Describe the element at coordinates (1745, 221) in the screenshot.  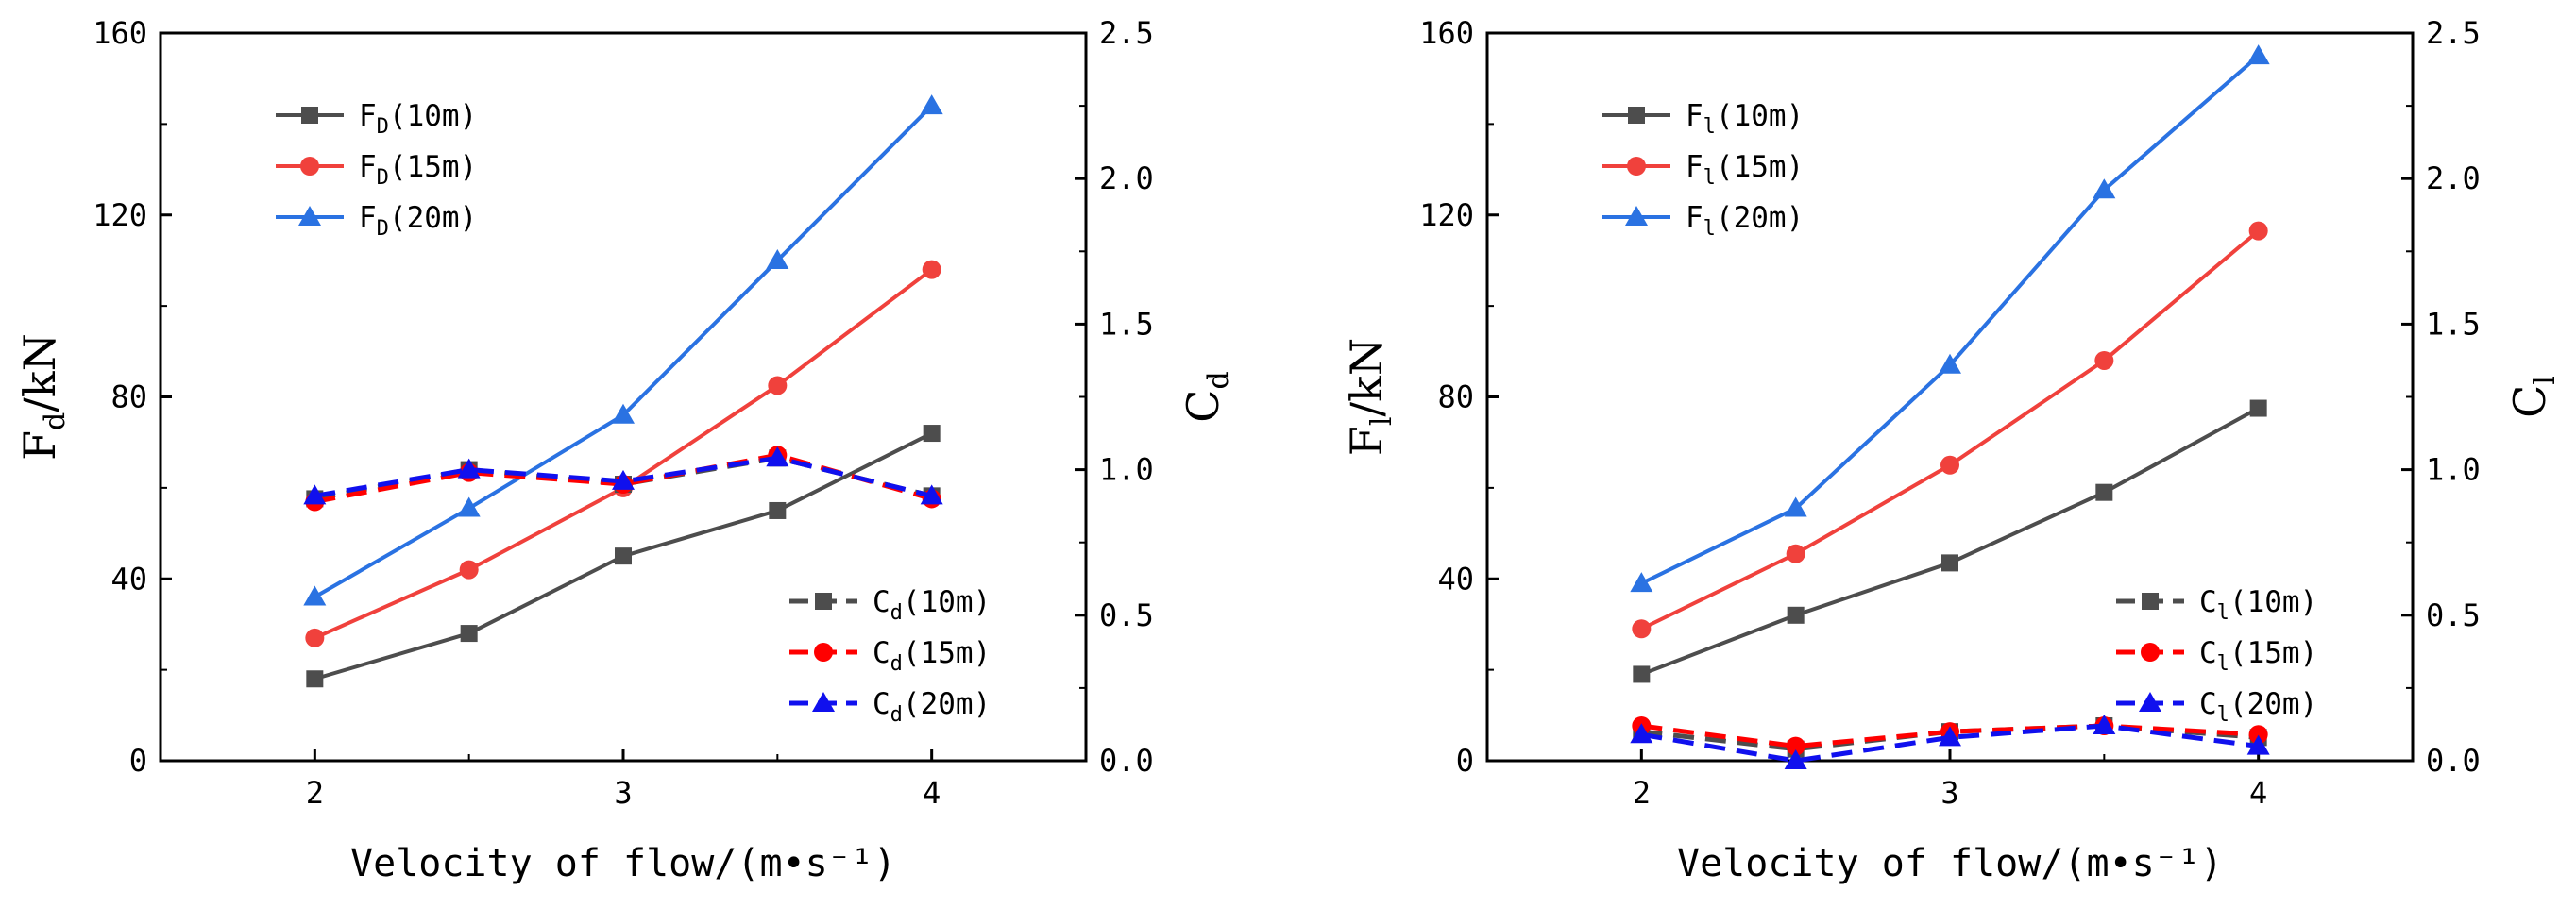
I see `legend-label: Fl(20m)` at that location.